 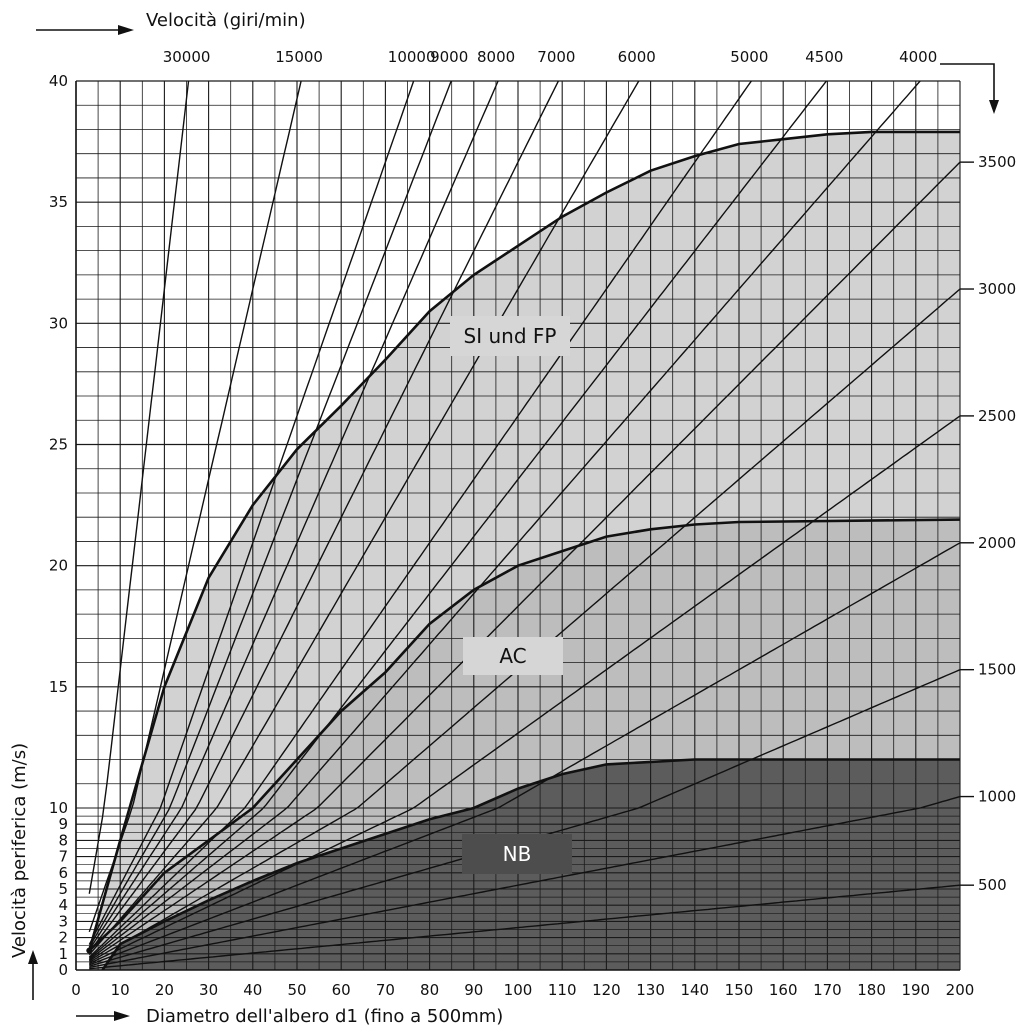 I want to click on x-tick-label: 10, so click(x=120, y=990).